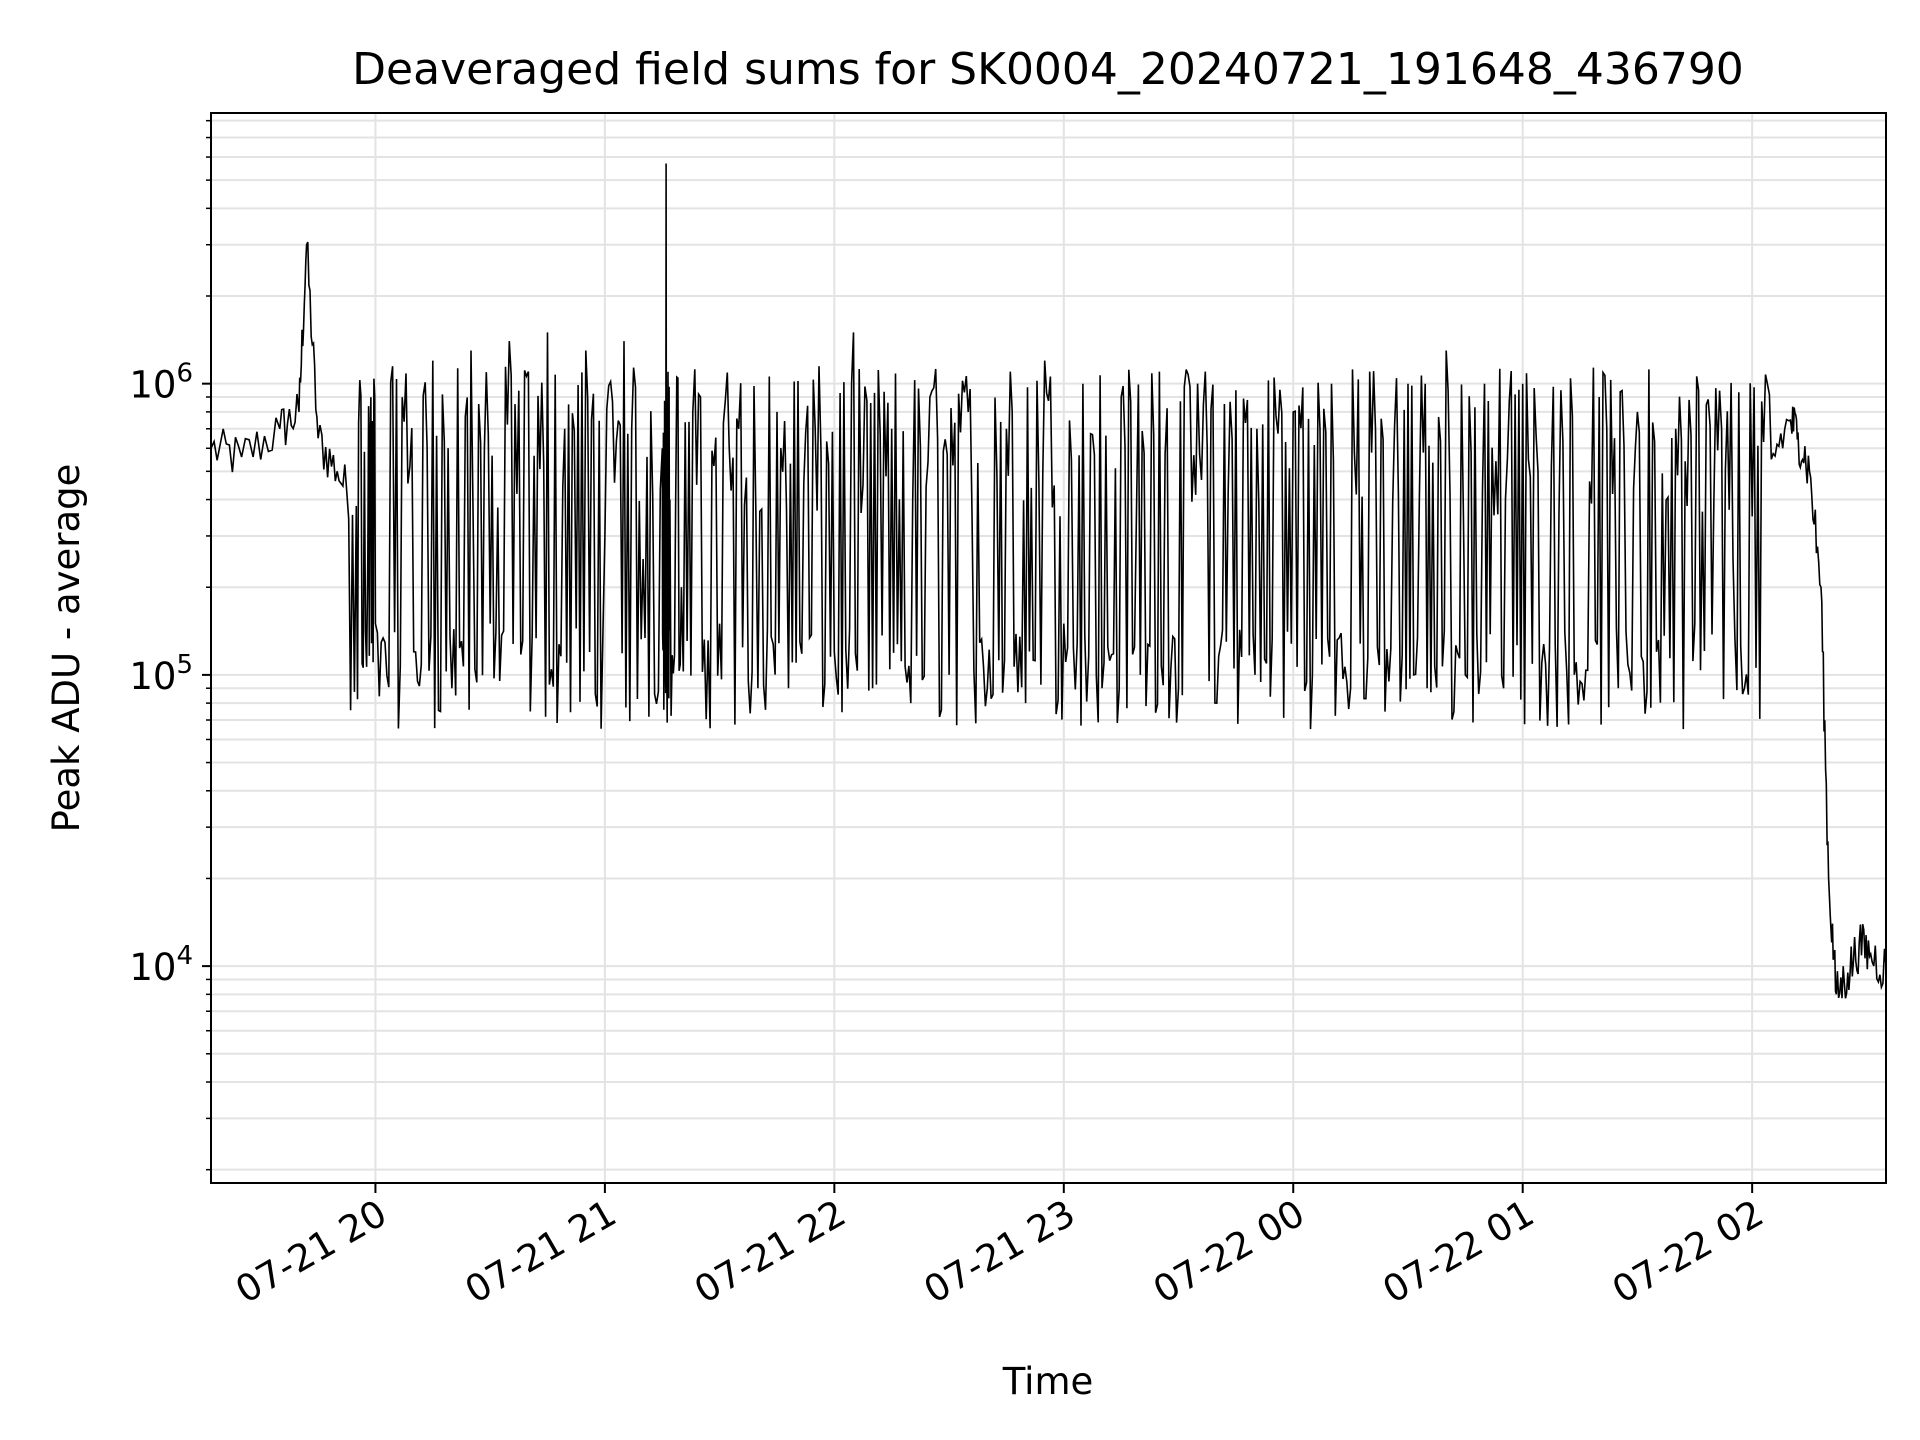  Describe the element at coordinates (184, 665) in the screenshot. I see `y-tick-label-exponent: 5` at that location.